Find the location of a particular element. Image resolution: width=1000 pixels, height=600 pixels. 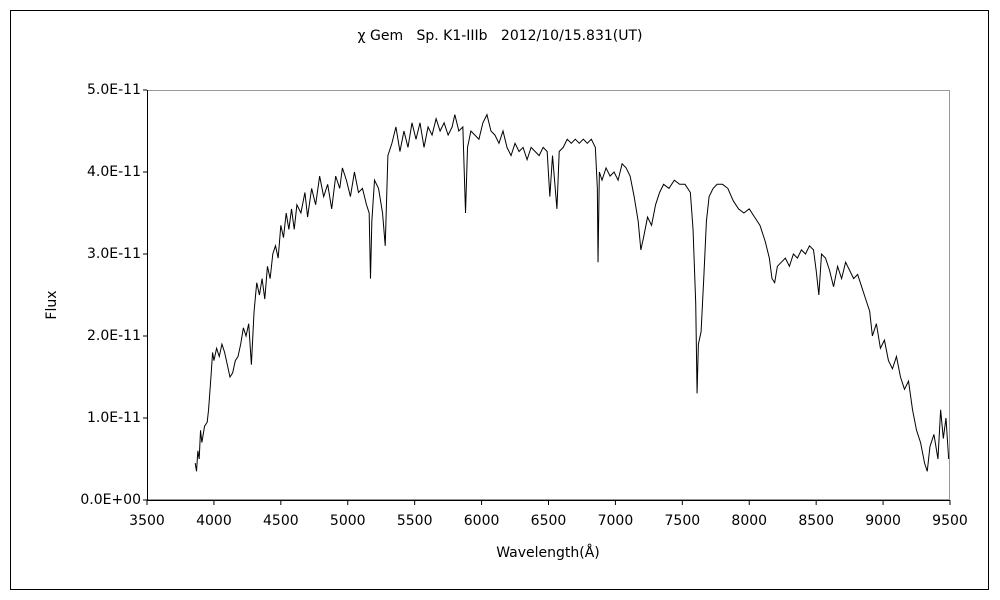

y-tick-label: 5.0E-11 is located at coordinates (114, 90).